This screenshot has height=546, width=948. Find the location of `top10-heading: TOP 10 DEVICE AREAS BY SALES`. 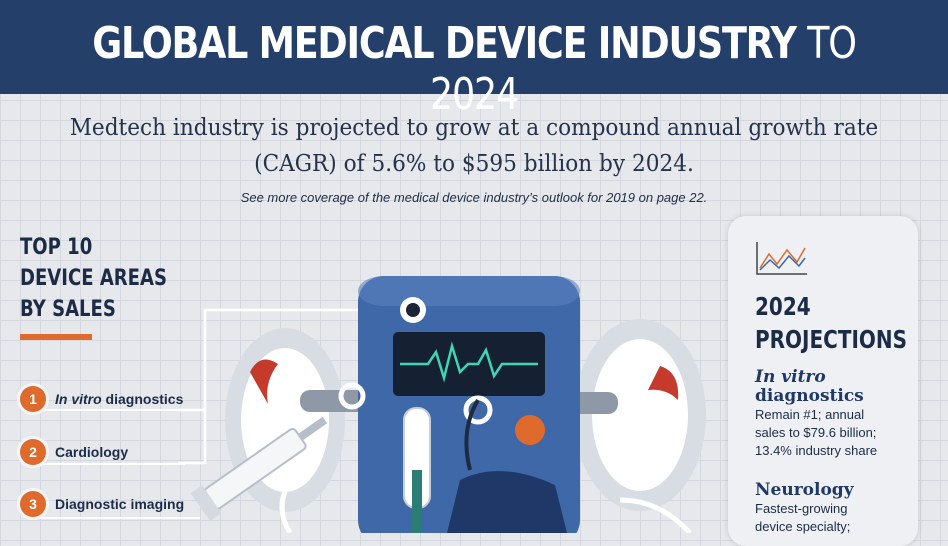

top10-heading: TOP 10 DEVICE AREAS BY SALES is located at coordinates (93, 278).